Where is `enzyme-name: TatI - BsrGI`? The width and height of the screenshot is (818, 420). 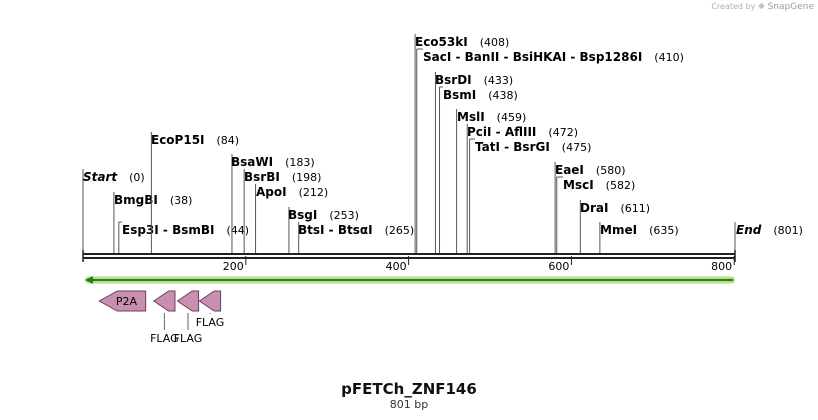
enzyme-name: TatI - BsrGI is located at coordinates (512, 147).